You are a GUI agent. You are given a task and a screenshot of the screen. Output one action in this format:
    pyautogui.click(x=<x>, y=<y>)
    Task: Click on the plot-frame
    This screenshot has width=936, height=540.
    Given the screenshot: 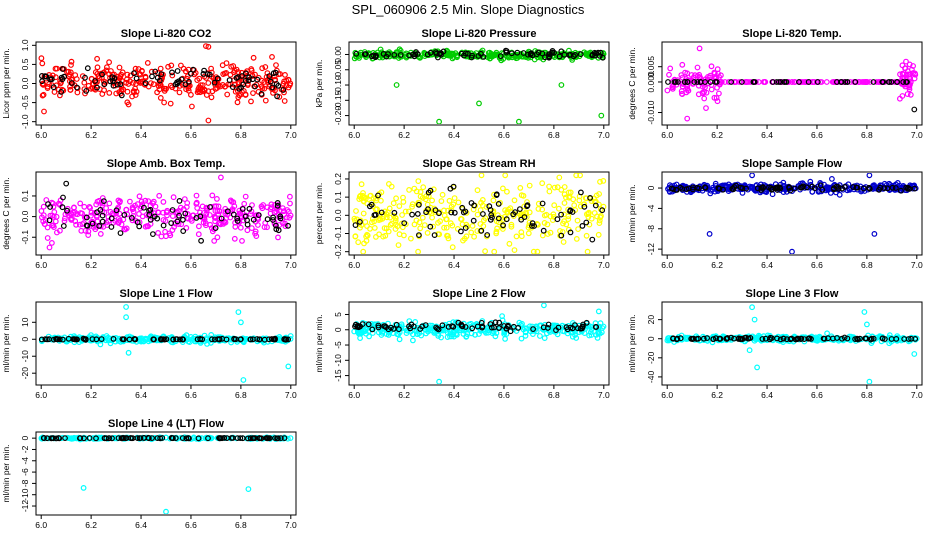 What is the action you would take?
    pyautogui.click(x=792, y=83)
    